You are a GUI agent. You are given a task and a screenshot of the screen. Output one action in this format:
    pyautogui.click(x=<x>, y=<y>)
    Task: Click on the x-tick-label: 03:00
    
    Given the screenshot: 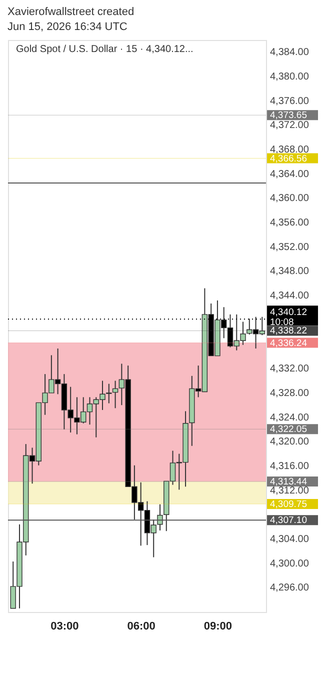 What is the action you would take?
    pyautogui.click(x=64, y=626)
    